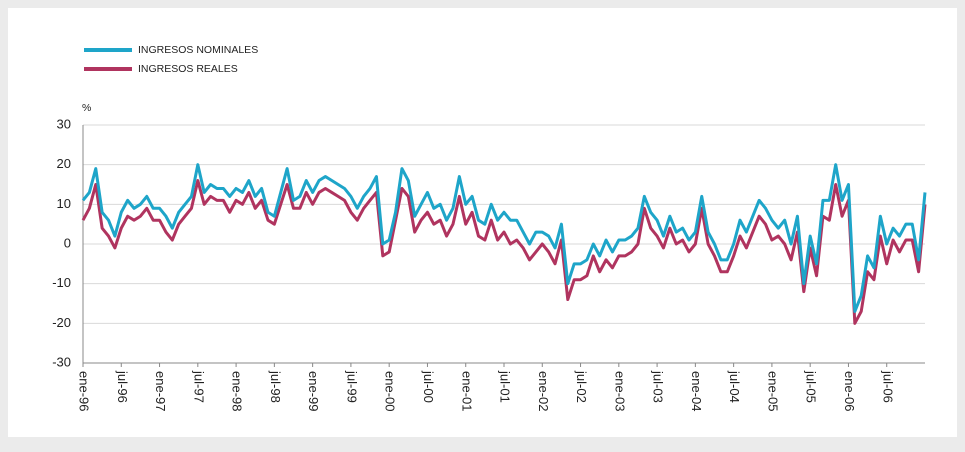 This screenshot has width=965, height=452. What do you see at coordinates (160, 391) in the screenshot?
I see `x-tick-label: ene-97` at bounding box center [160, 391].